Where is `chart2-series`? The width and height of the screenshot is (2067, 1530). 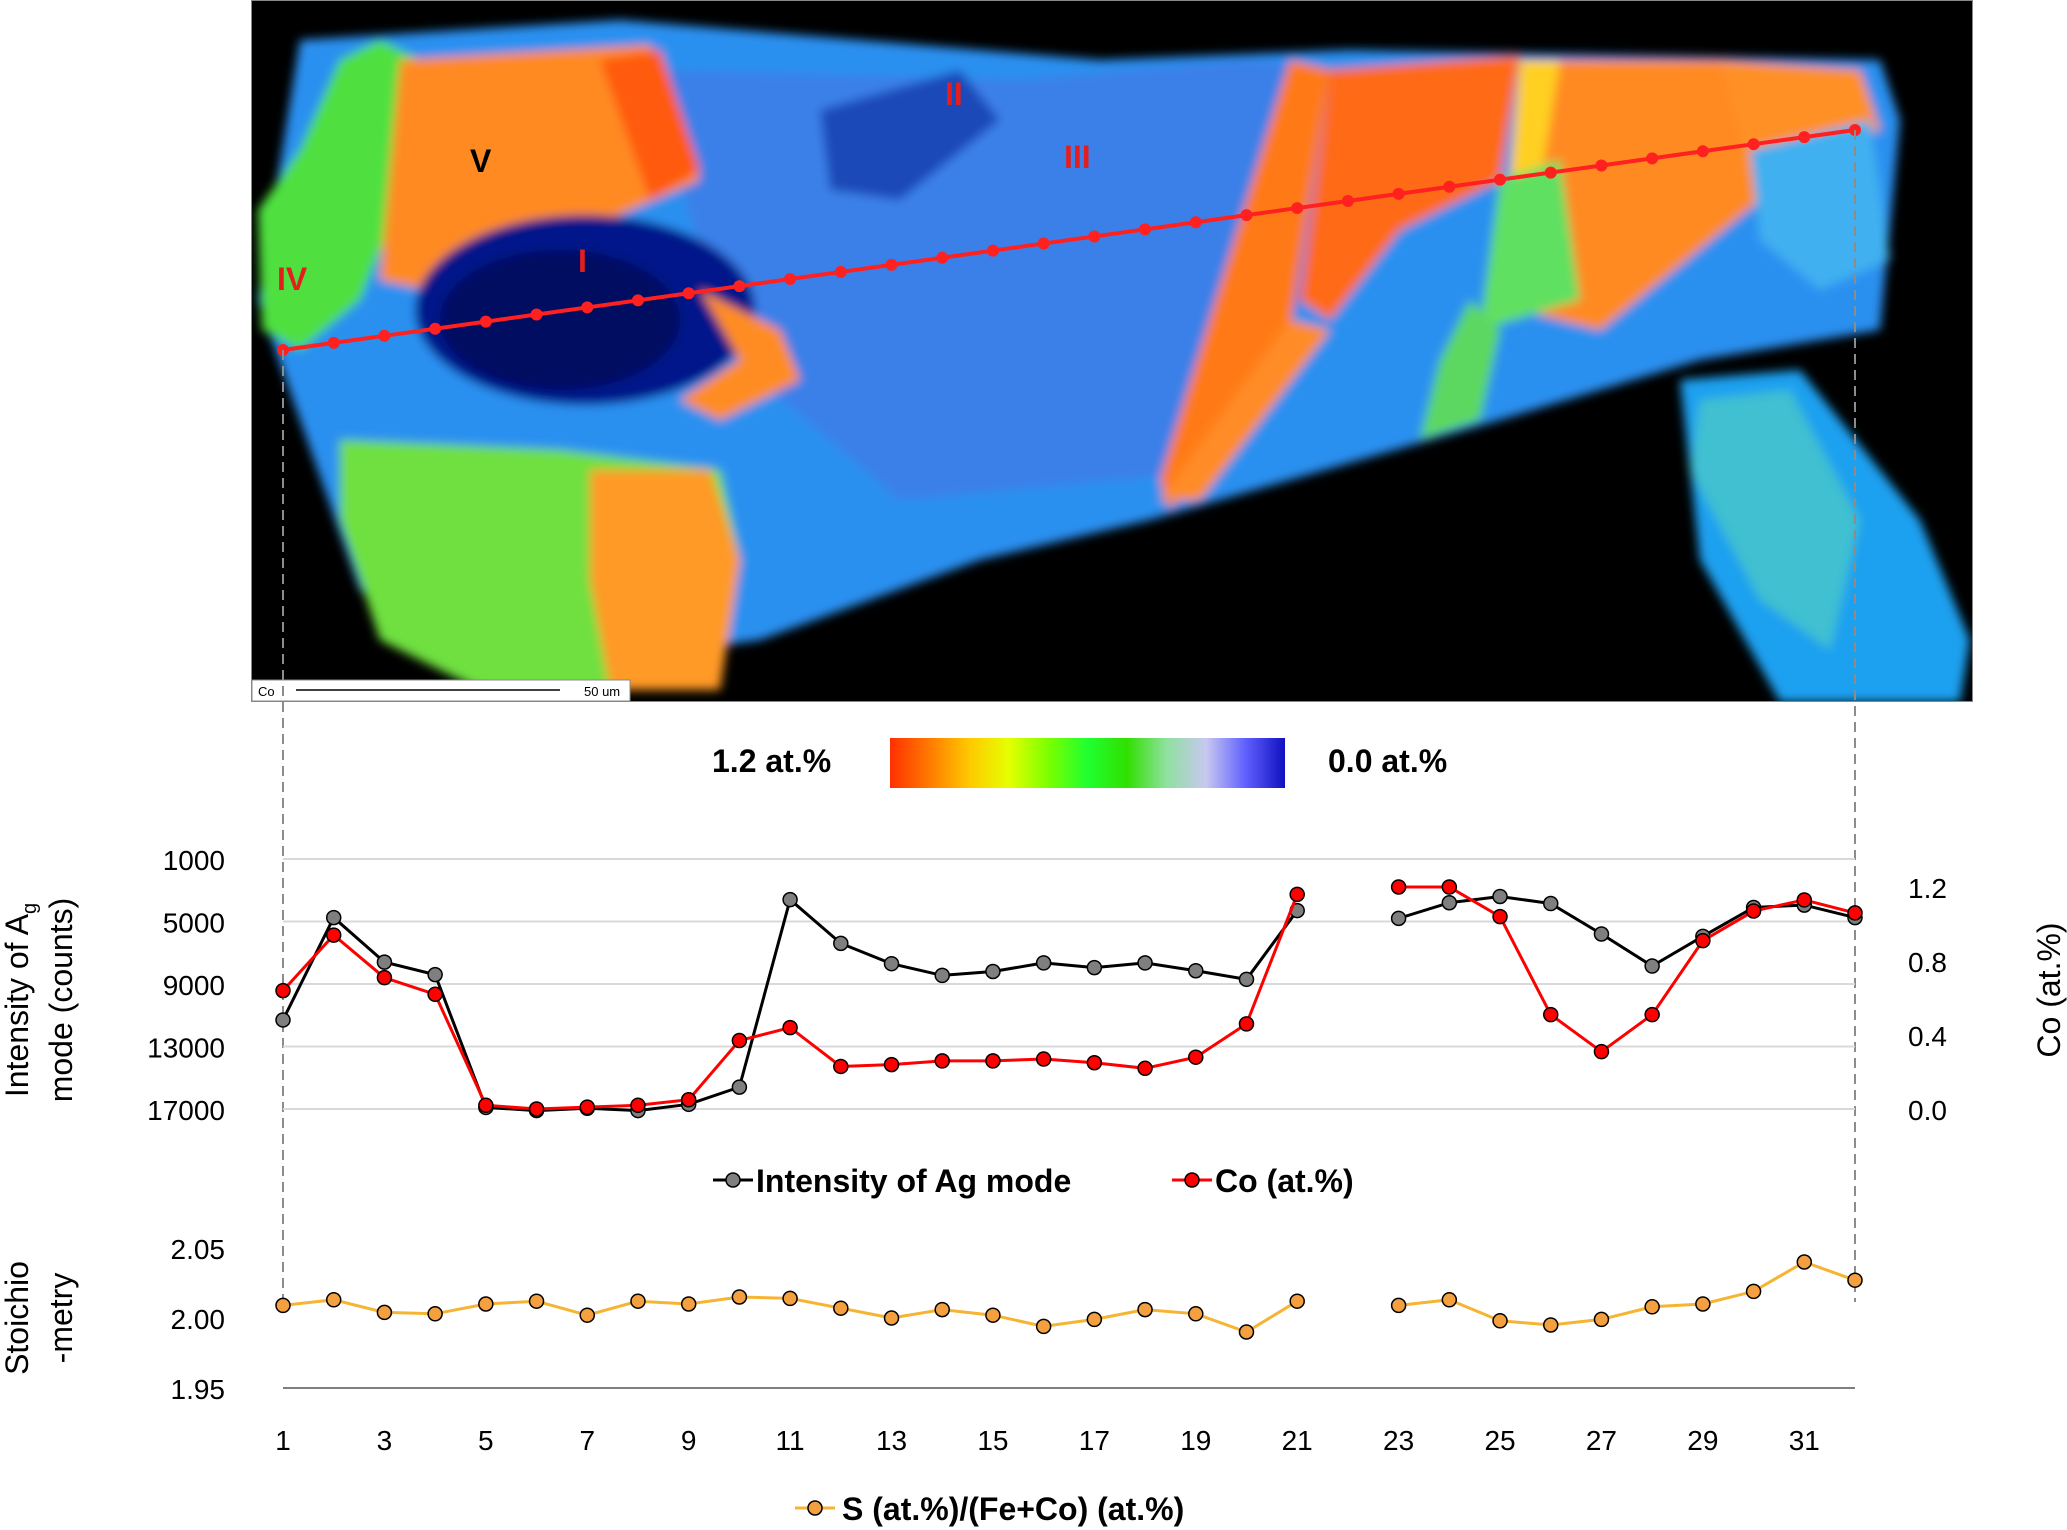 chart2-series is located at coordinates (1069, 1297).